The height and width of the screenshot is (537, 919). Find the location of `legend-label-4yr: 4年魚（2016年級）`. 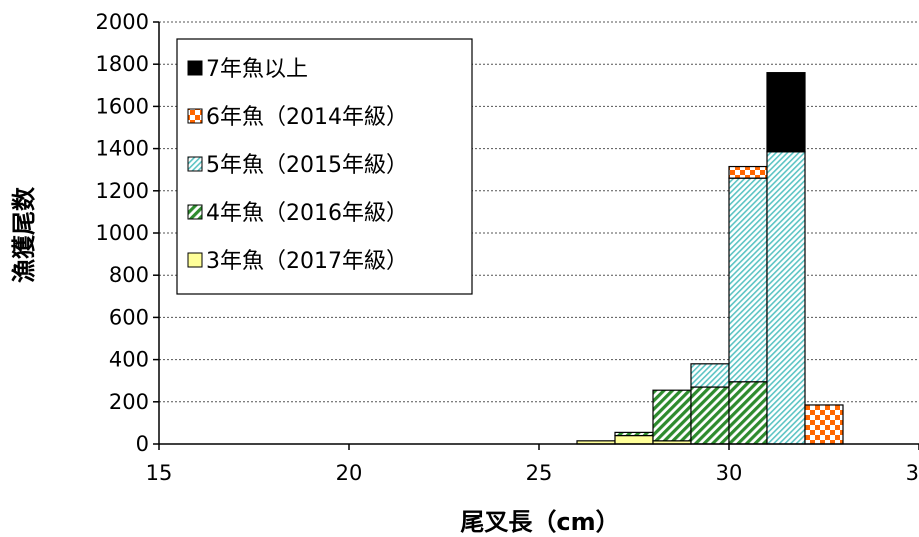

legend-label-4yr: 4年魚（2016年級） is located at coordinates (307, 213).